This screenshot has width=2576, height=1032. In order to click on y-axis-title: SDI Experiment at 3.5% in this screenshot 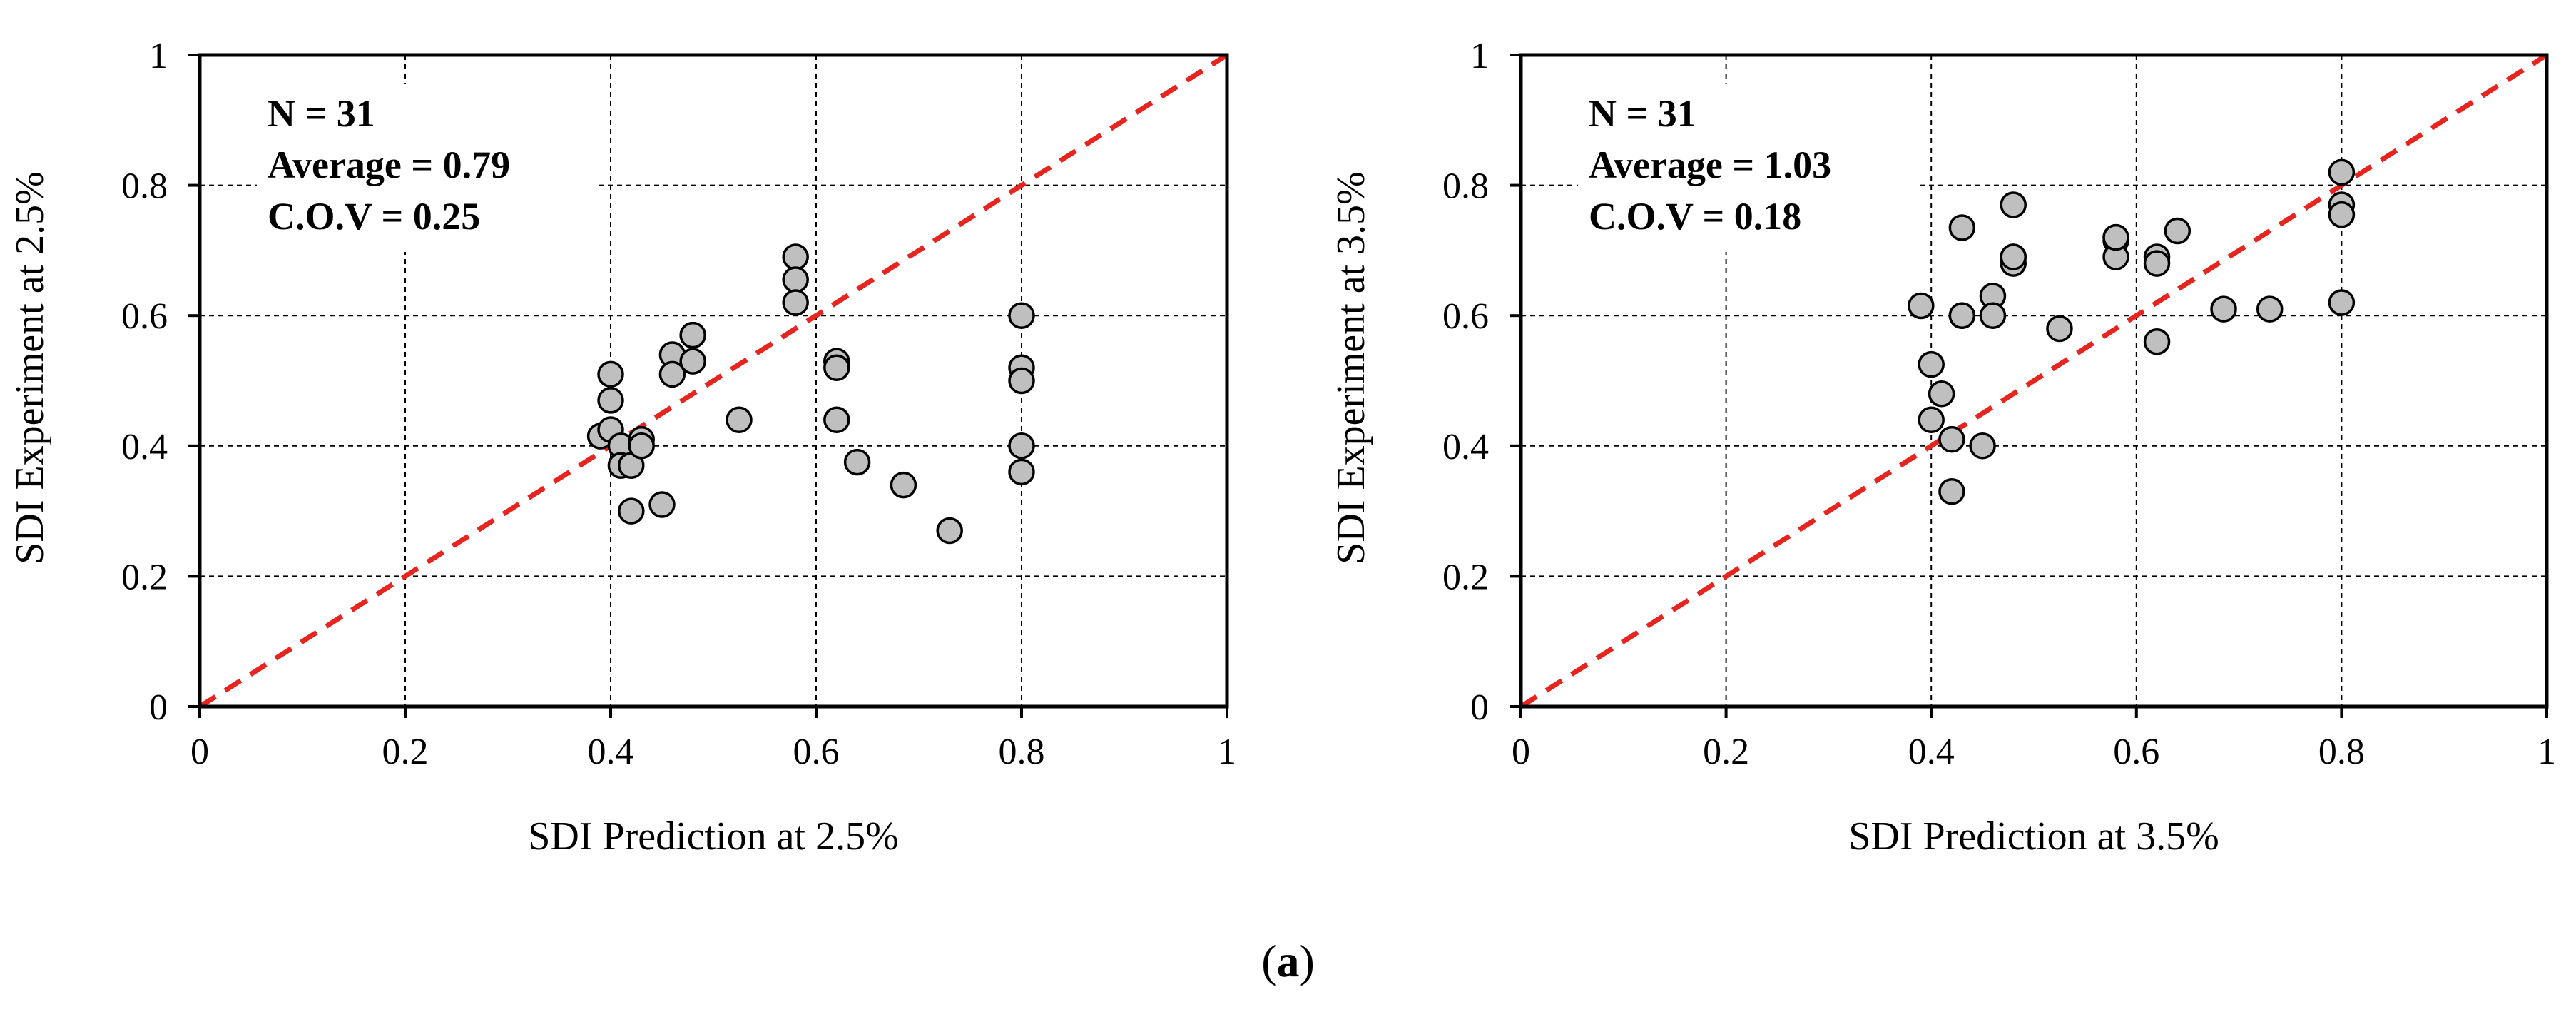, I will do `click(1351, 368)`.